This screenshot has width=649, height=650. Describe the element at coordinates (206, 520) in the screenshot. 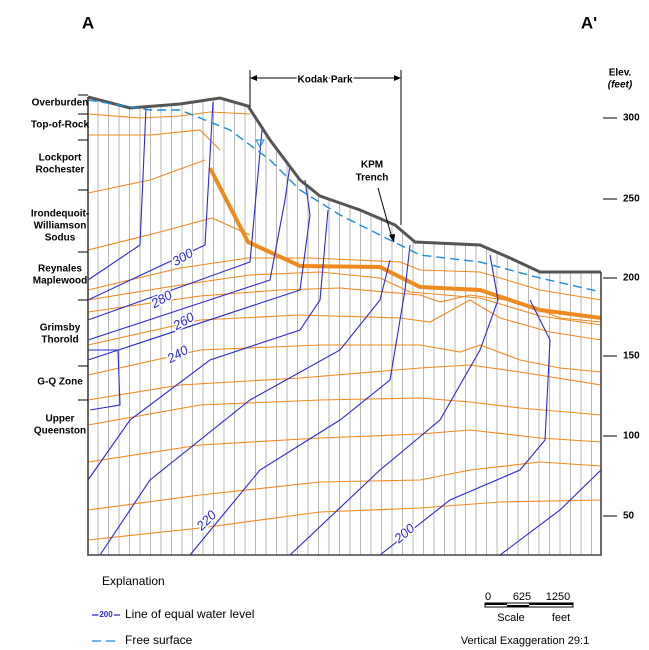

I see `contour-label: 220` at that location.